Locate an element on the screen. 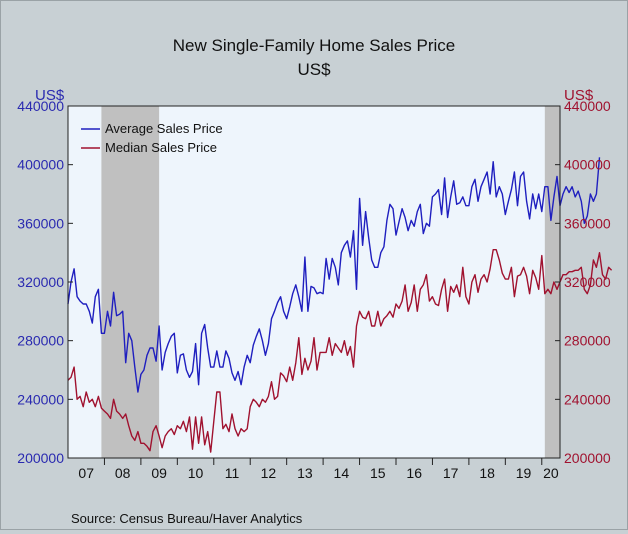 The image size is (628, 534). x-tick-label: 07 is located at coordinates (86, 473).